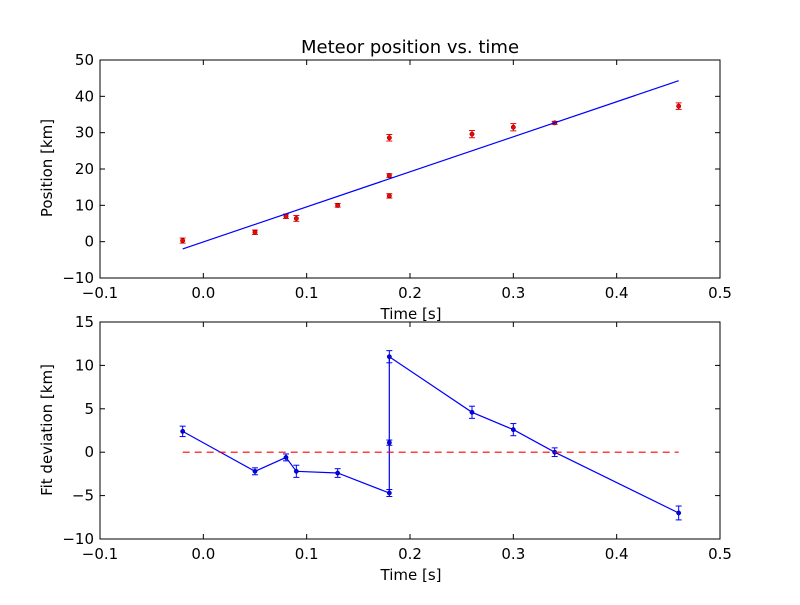 The height and width of the screenshot is (605, 800). I want to click on y-tick-label: 20, so click(84, 169).